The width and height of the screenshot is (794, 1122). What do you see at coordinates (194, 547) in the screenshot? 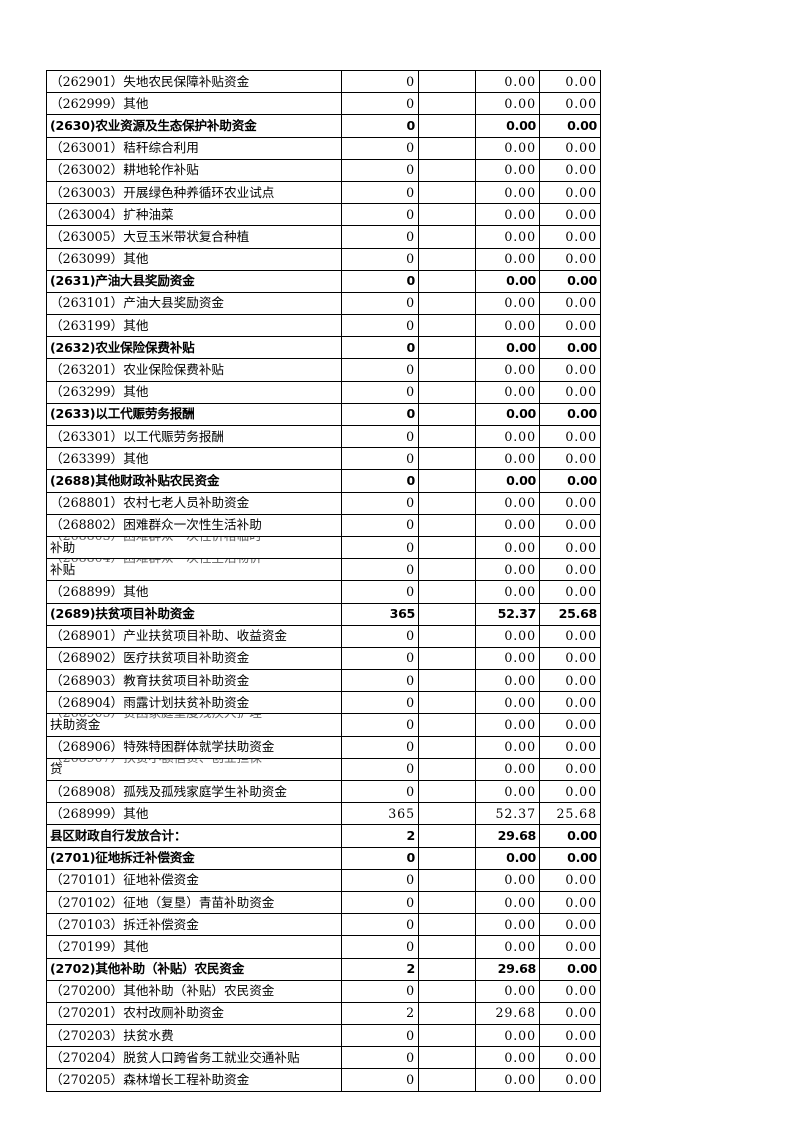
I see `row-item-label: （268803）困难群众一次性价格临时补助` at bounding box center [194, 547].